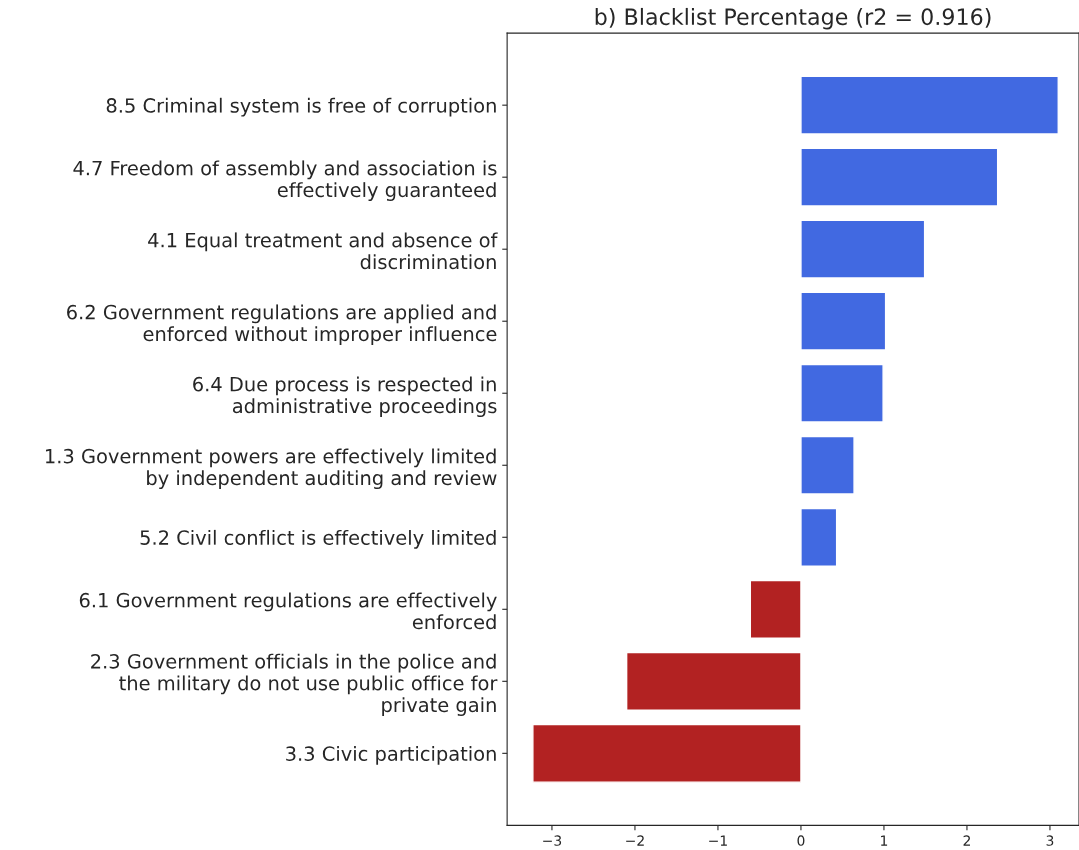 This screenshot has width=1079, height=850. I want to click on y-tick-label: 4.1 Equal treatment and absence of discrimination, so click(323, 251).